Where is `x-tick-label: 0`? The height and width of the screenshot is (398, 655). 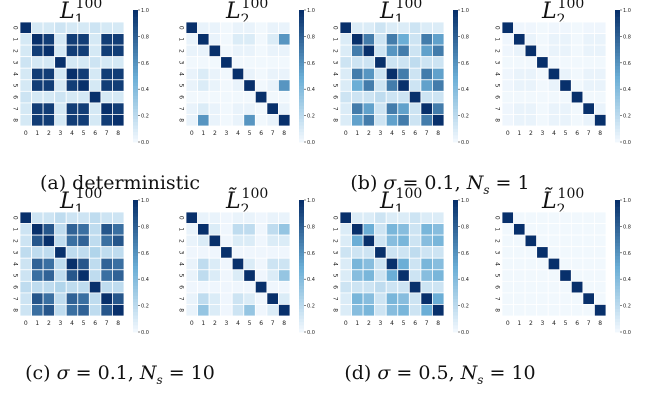 x-tick-label: 0 is located at coordinates (508, 323).